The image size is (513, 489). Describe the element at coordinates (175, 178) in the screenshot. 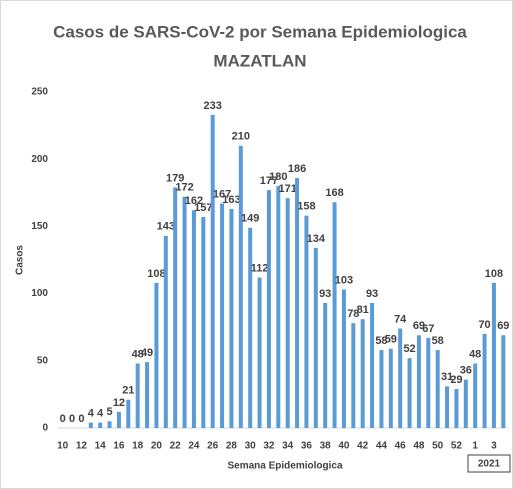

I see `data-label: 179` at that location.